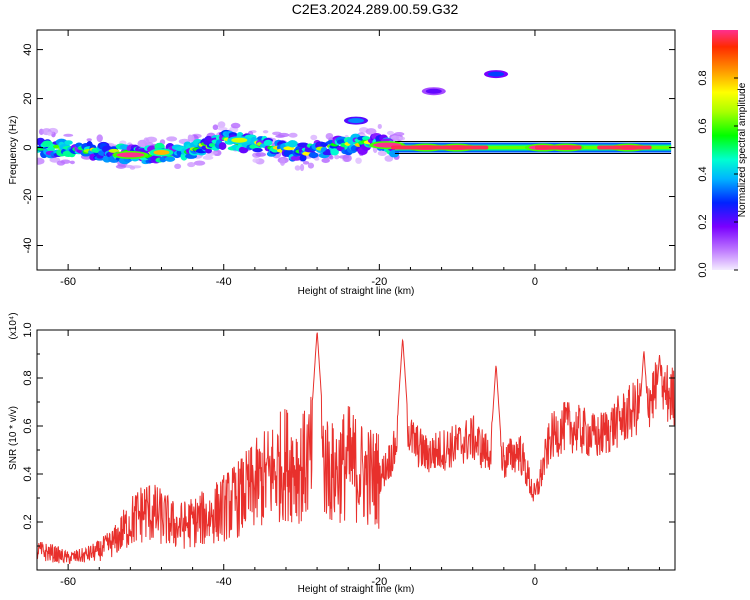  Describe the element at coordinates (28, 329) in the screenshot. I see `snr-y-tick-label: 1.0` at that location.